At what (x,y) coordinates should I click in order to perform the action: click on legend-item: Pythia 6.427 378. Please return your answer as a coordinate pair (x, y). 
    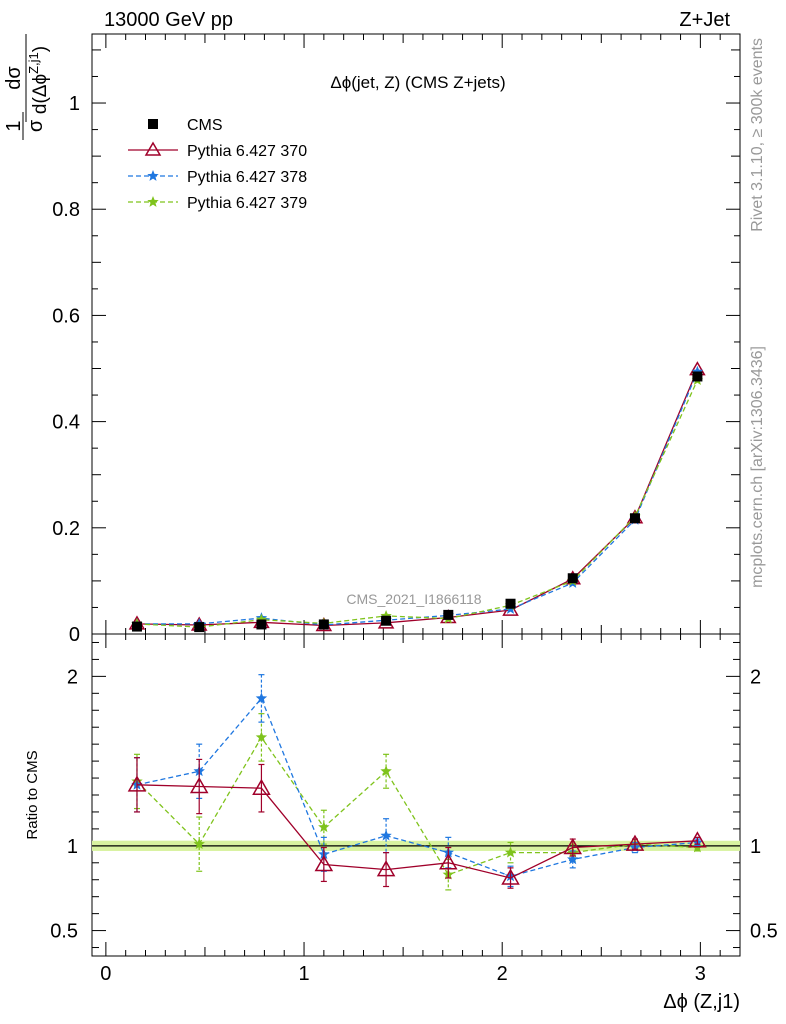
    Looking at the image, I should click on (217, 177).